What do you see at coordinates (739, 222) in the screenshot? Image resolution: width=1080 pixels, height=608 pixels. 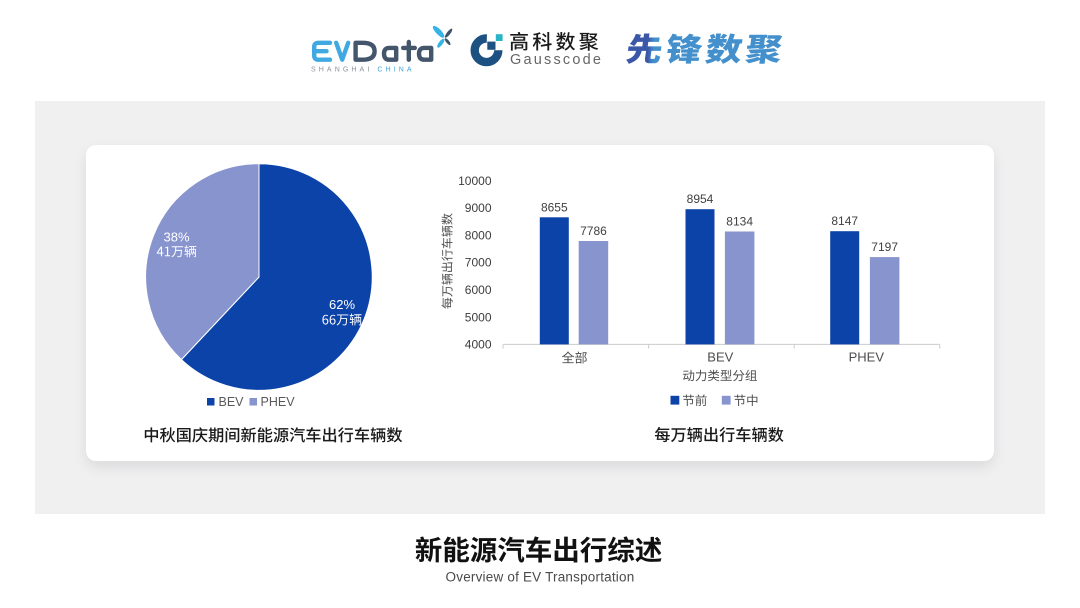 I see `svg-text: 8134` at bounding box center [739, 222].